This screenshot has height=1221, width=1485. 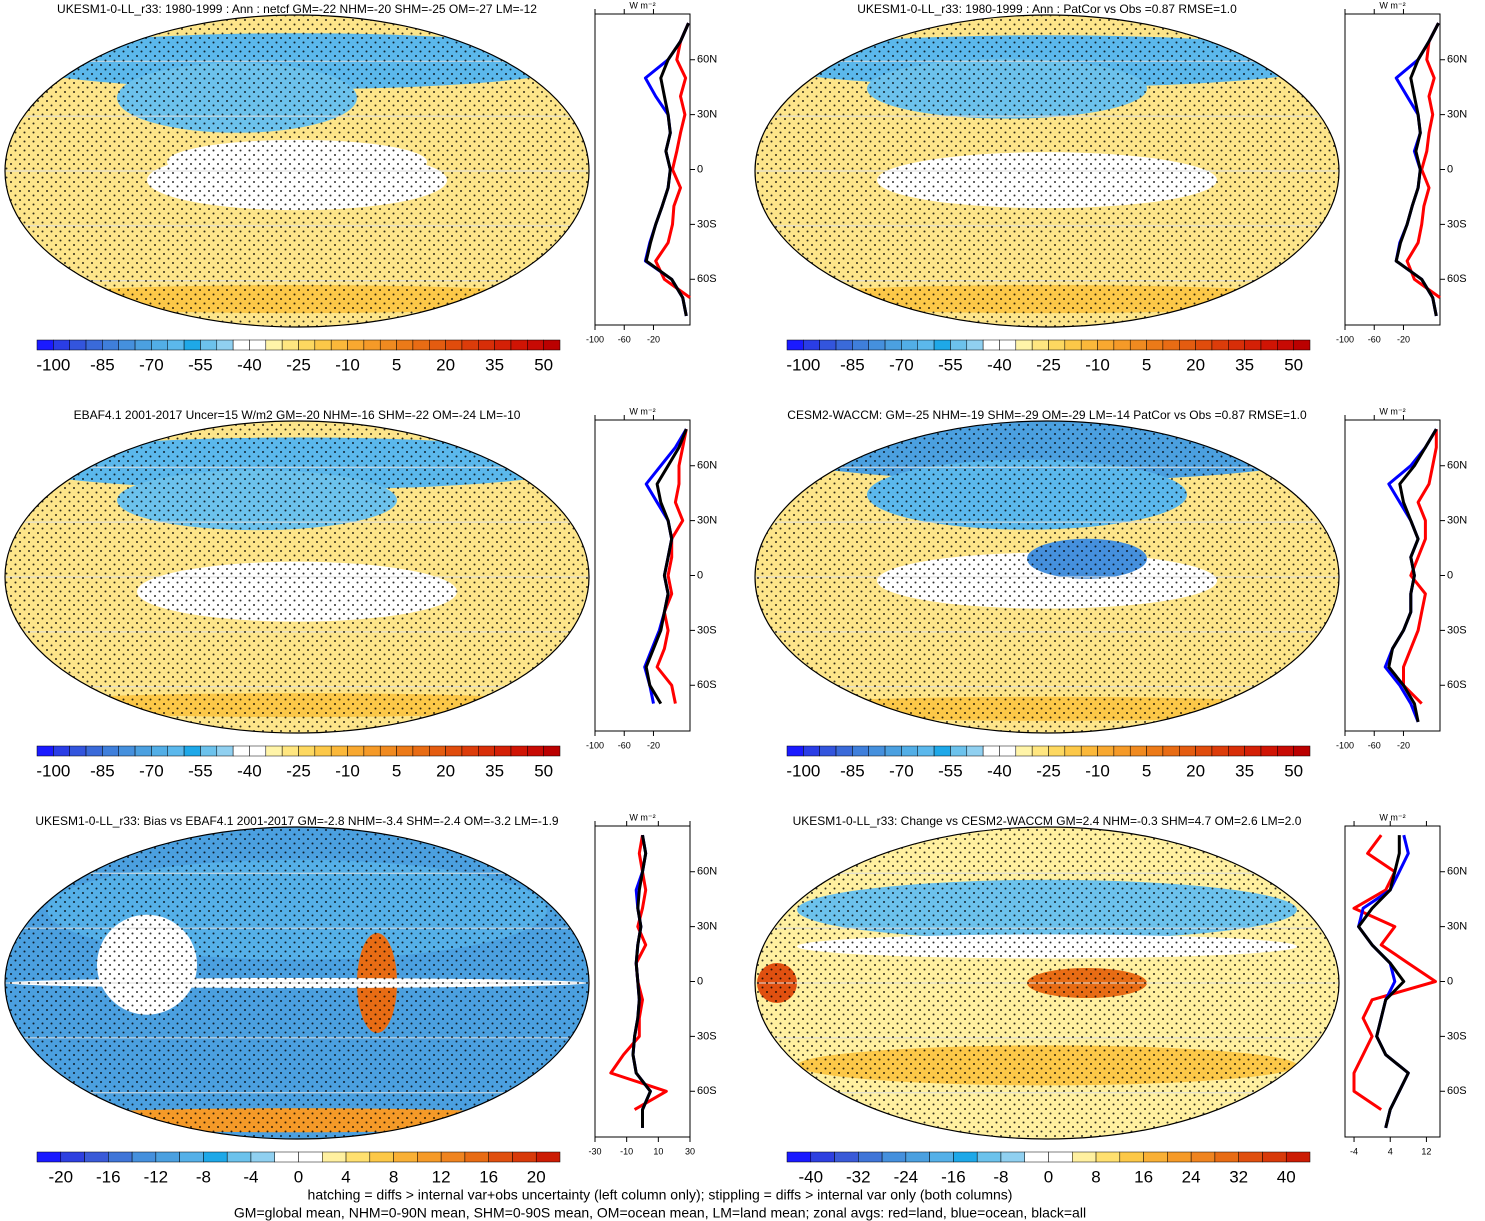 I want to click on colorbar-label: 8, so click(x=393, y=1176).